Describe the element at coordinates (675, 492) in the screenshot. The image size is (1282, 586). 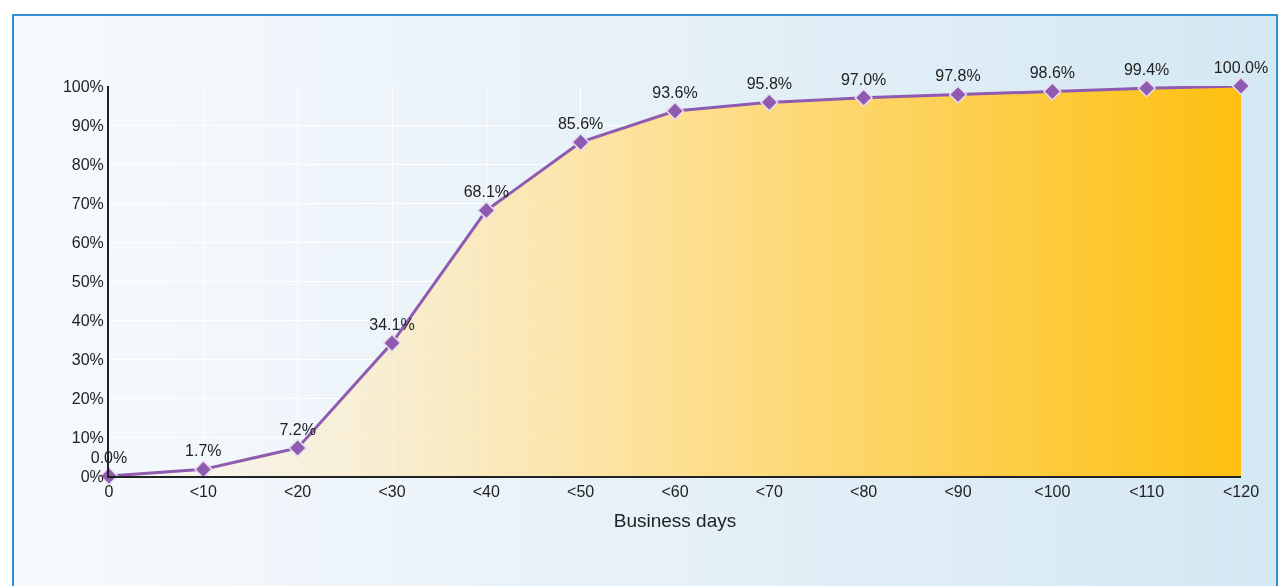
I see `x-tick-label: <60` at that location.